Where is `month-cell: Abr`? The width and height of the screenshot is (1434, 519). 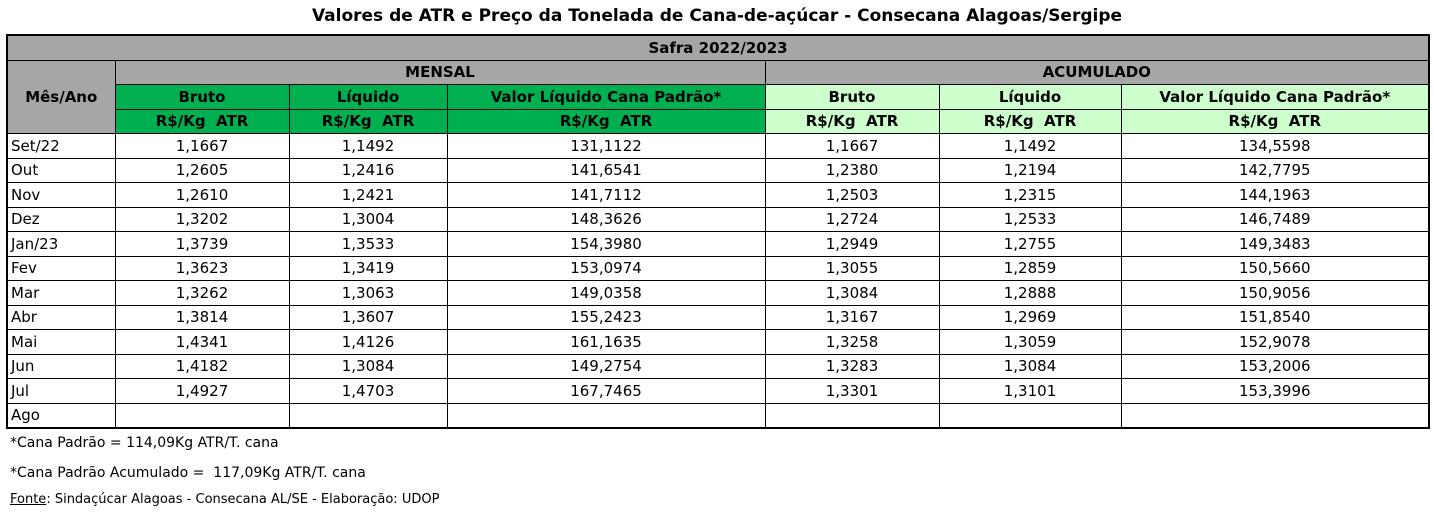 month-cell: Abr is located at coordinates (61, 317).